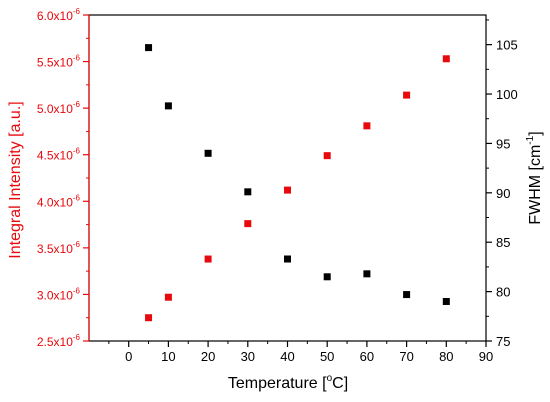 Image resolution: width=550 pixels, height=402 pixels. What do you see at coordinates (248, 356) in the screenshot?
I see `x-tick-label: 30` at bounding box center [248, 356].